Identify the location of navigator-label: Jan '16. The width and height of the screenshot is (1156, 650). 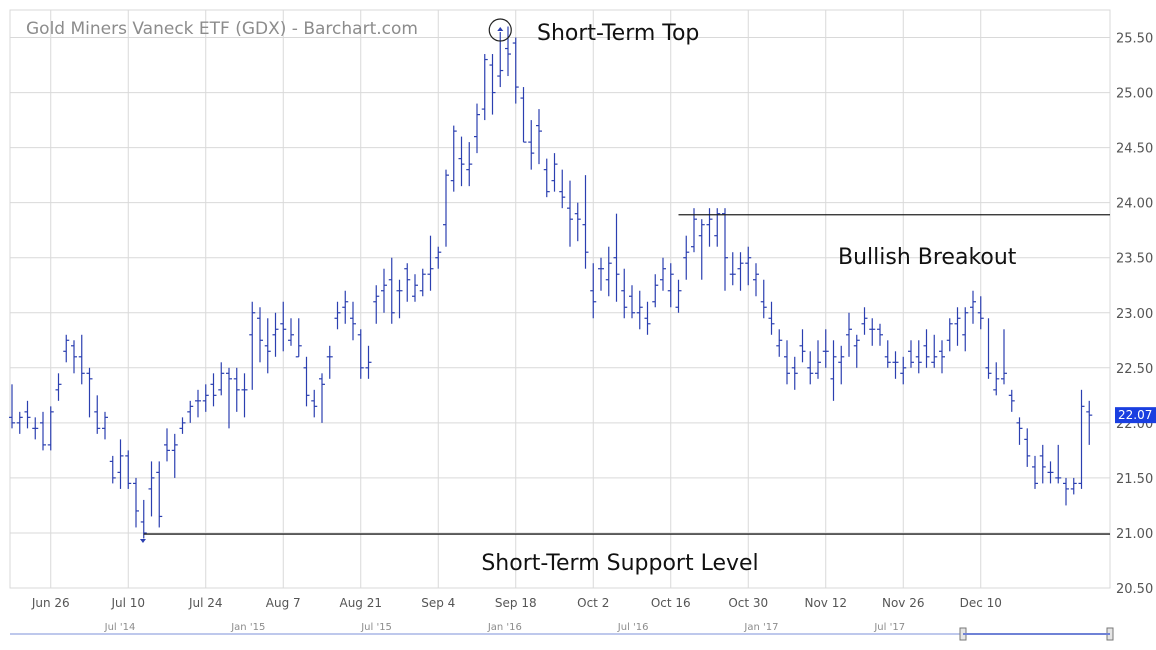
(504, 627).